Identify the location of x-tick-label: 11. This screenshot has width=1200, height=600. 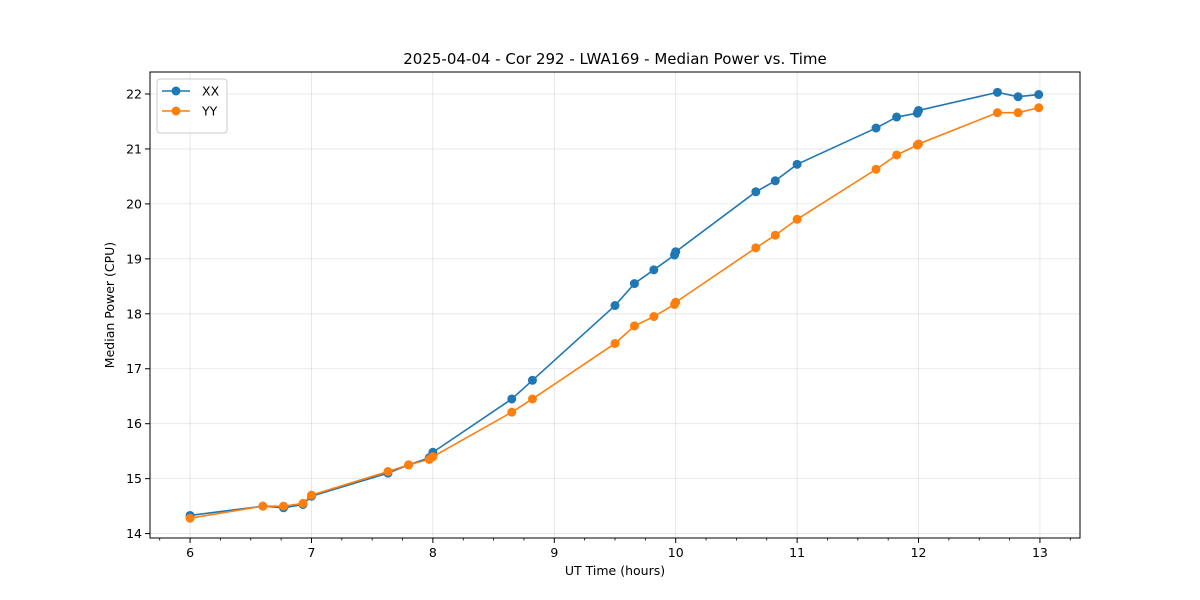
(797, 552).